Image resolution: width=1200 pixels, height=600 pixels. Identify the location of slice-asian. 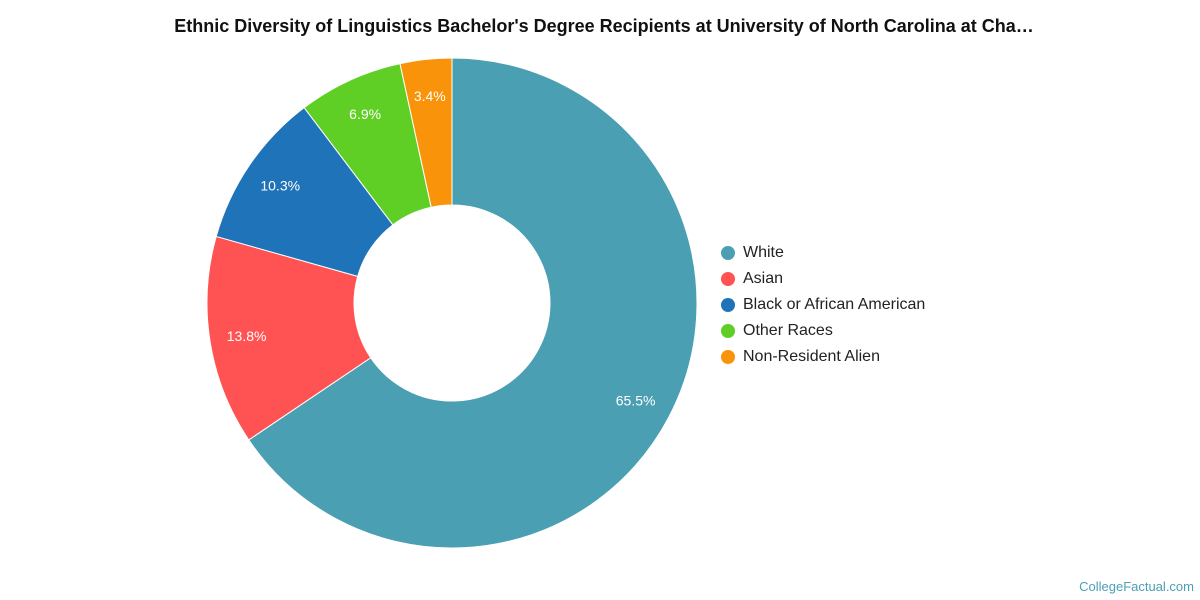
(289, 338).